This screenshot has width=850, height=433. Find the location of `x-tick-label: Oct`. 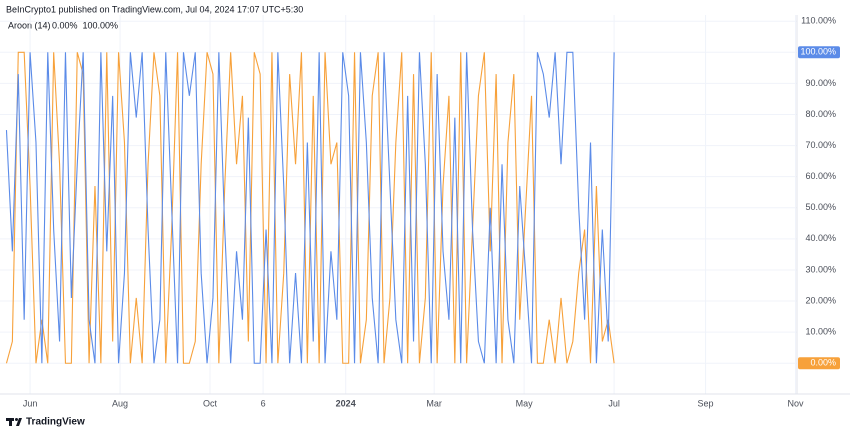

x-tick-label: Oct is located at coordinates (210, 403).